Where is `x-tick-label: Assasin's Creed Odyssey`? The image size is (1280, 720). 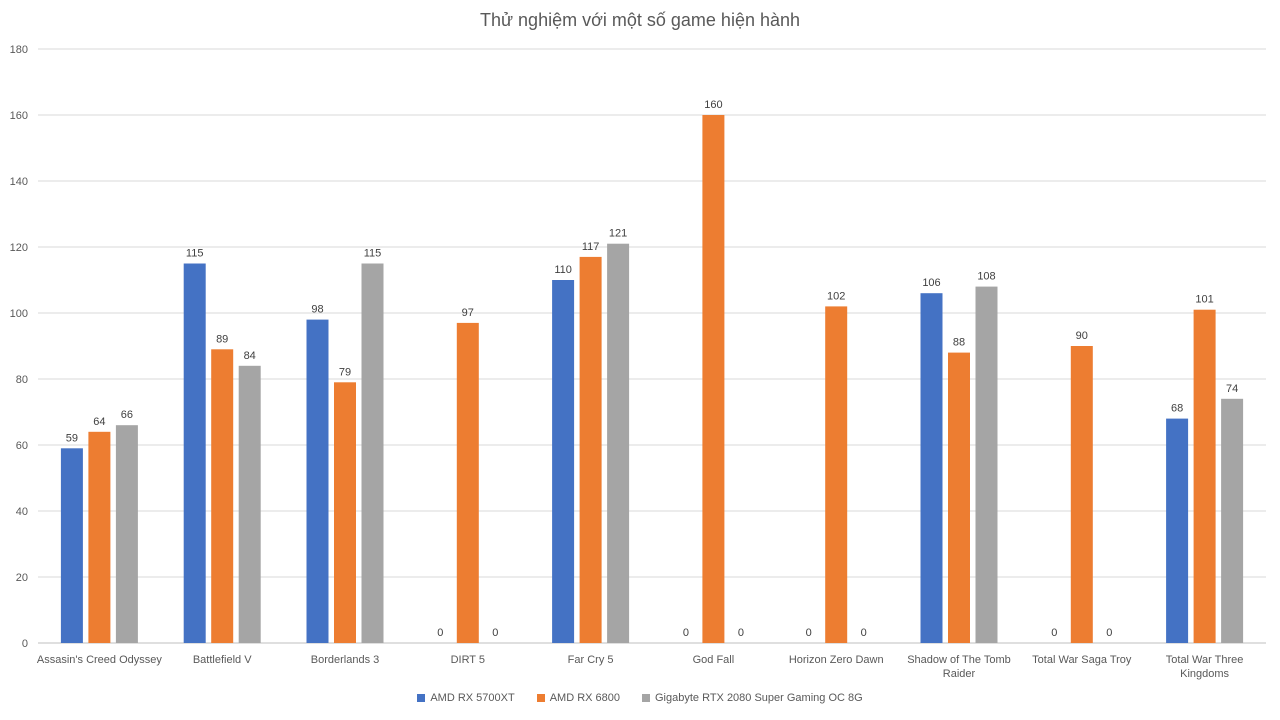 x-tick-label: Assasin's Creed Odyssey is located at coordinates (99, 660).